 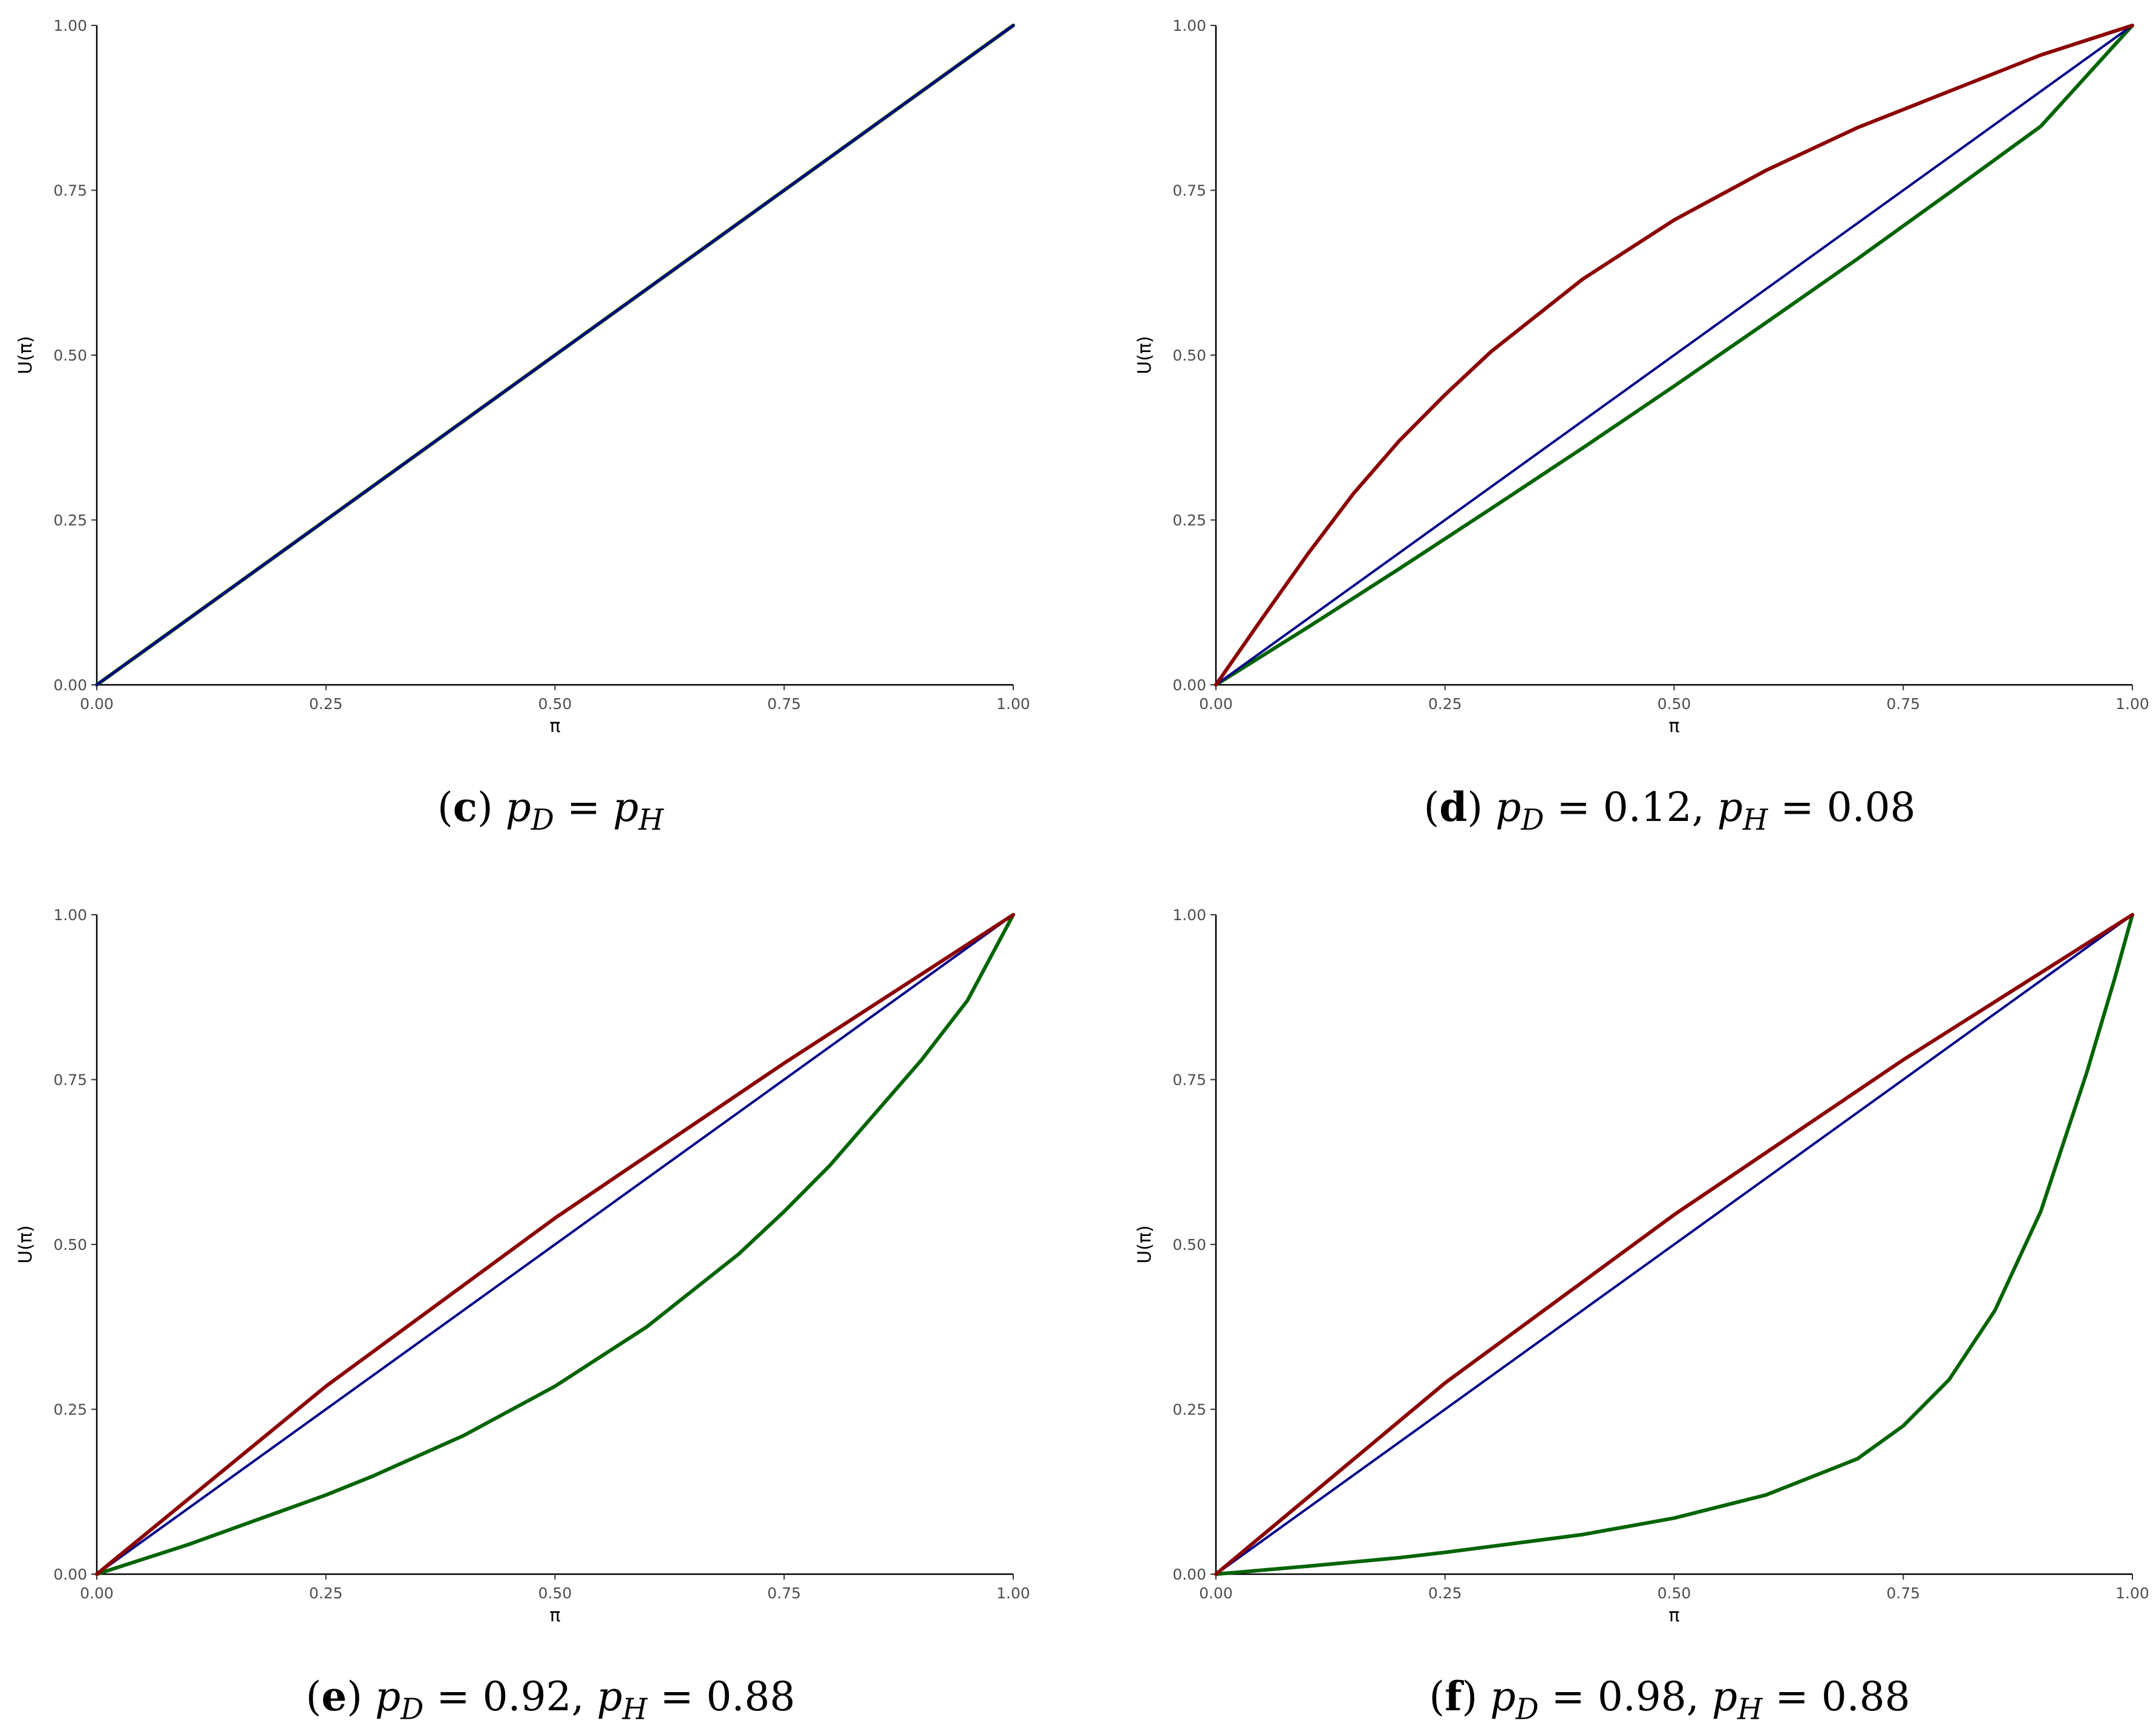 What do you see at coordinates (550, 1699) in the screenshot?
I see `caption-e: (e) pD = 0.92, pH = 0.88` at bounding box center [550, 1699].